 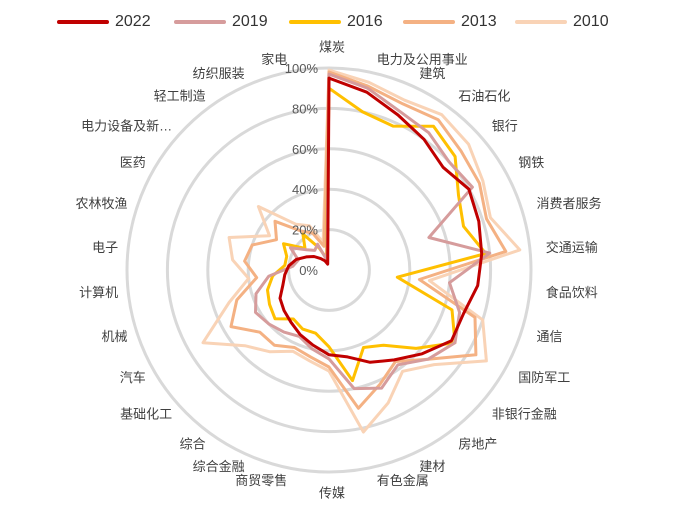 I want to click on radial-tick-label: 60%, so click(x=305, y=149).